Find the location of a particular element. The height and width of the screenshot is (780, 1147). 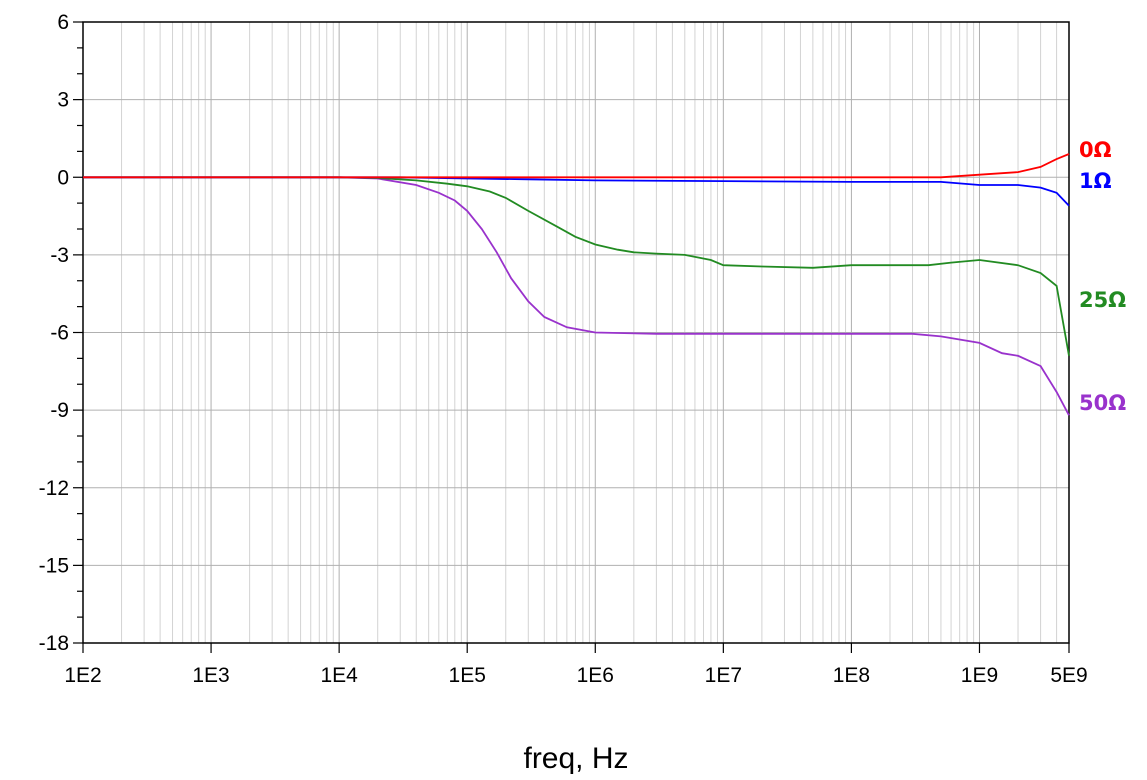

y-axis-ticks: 6 3 0 -3 -6 -9 -12 -15 -18 is located at coordinates (61, 333).